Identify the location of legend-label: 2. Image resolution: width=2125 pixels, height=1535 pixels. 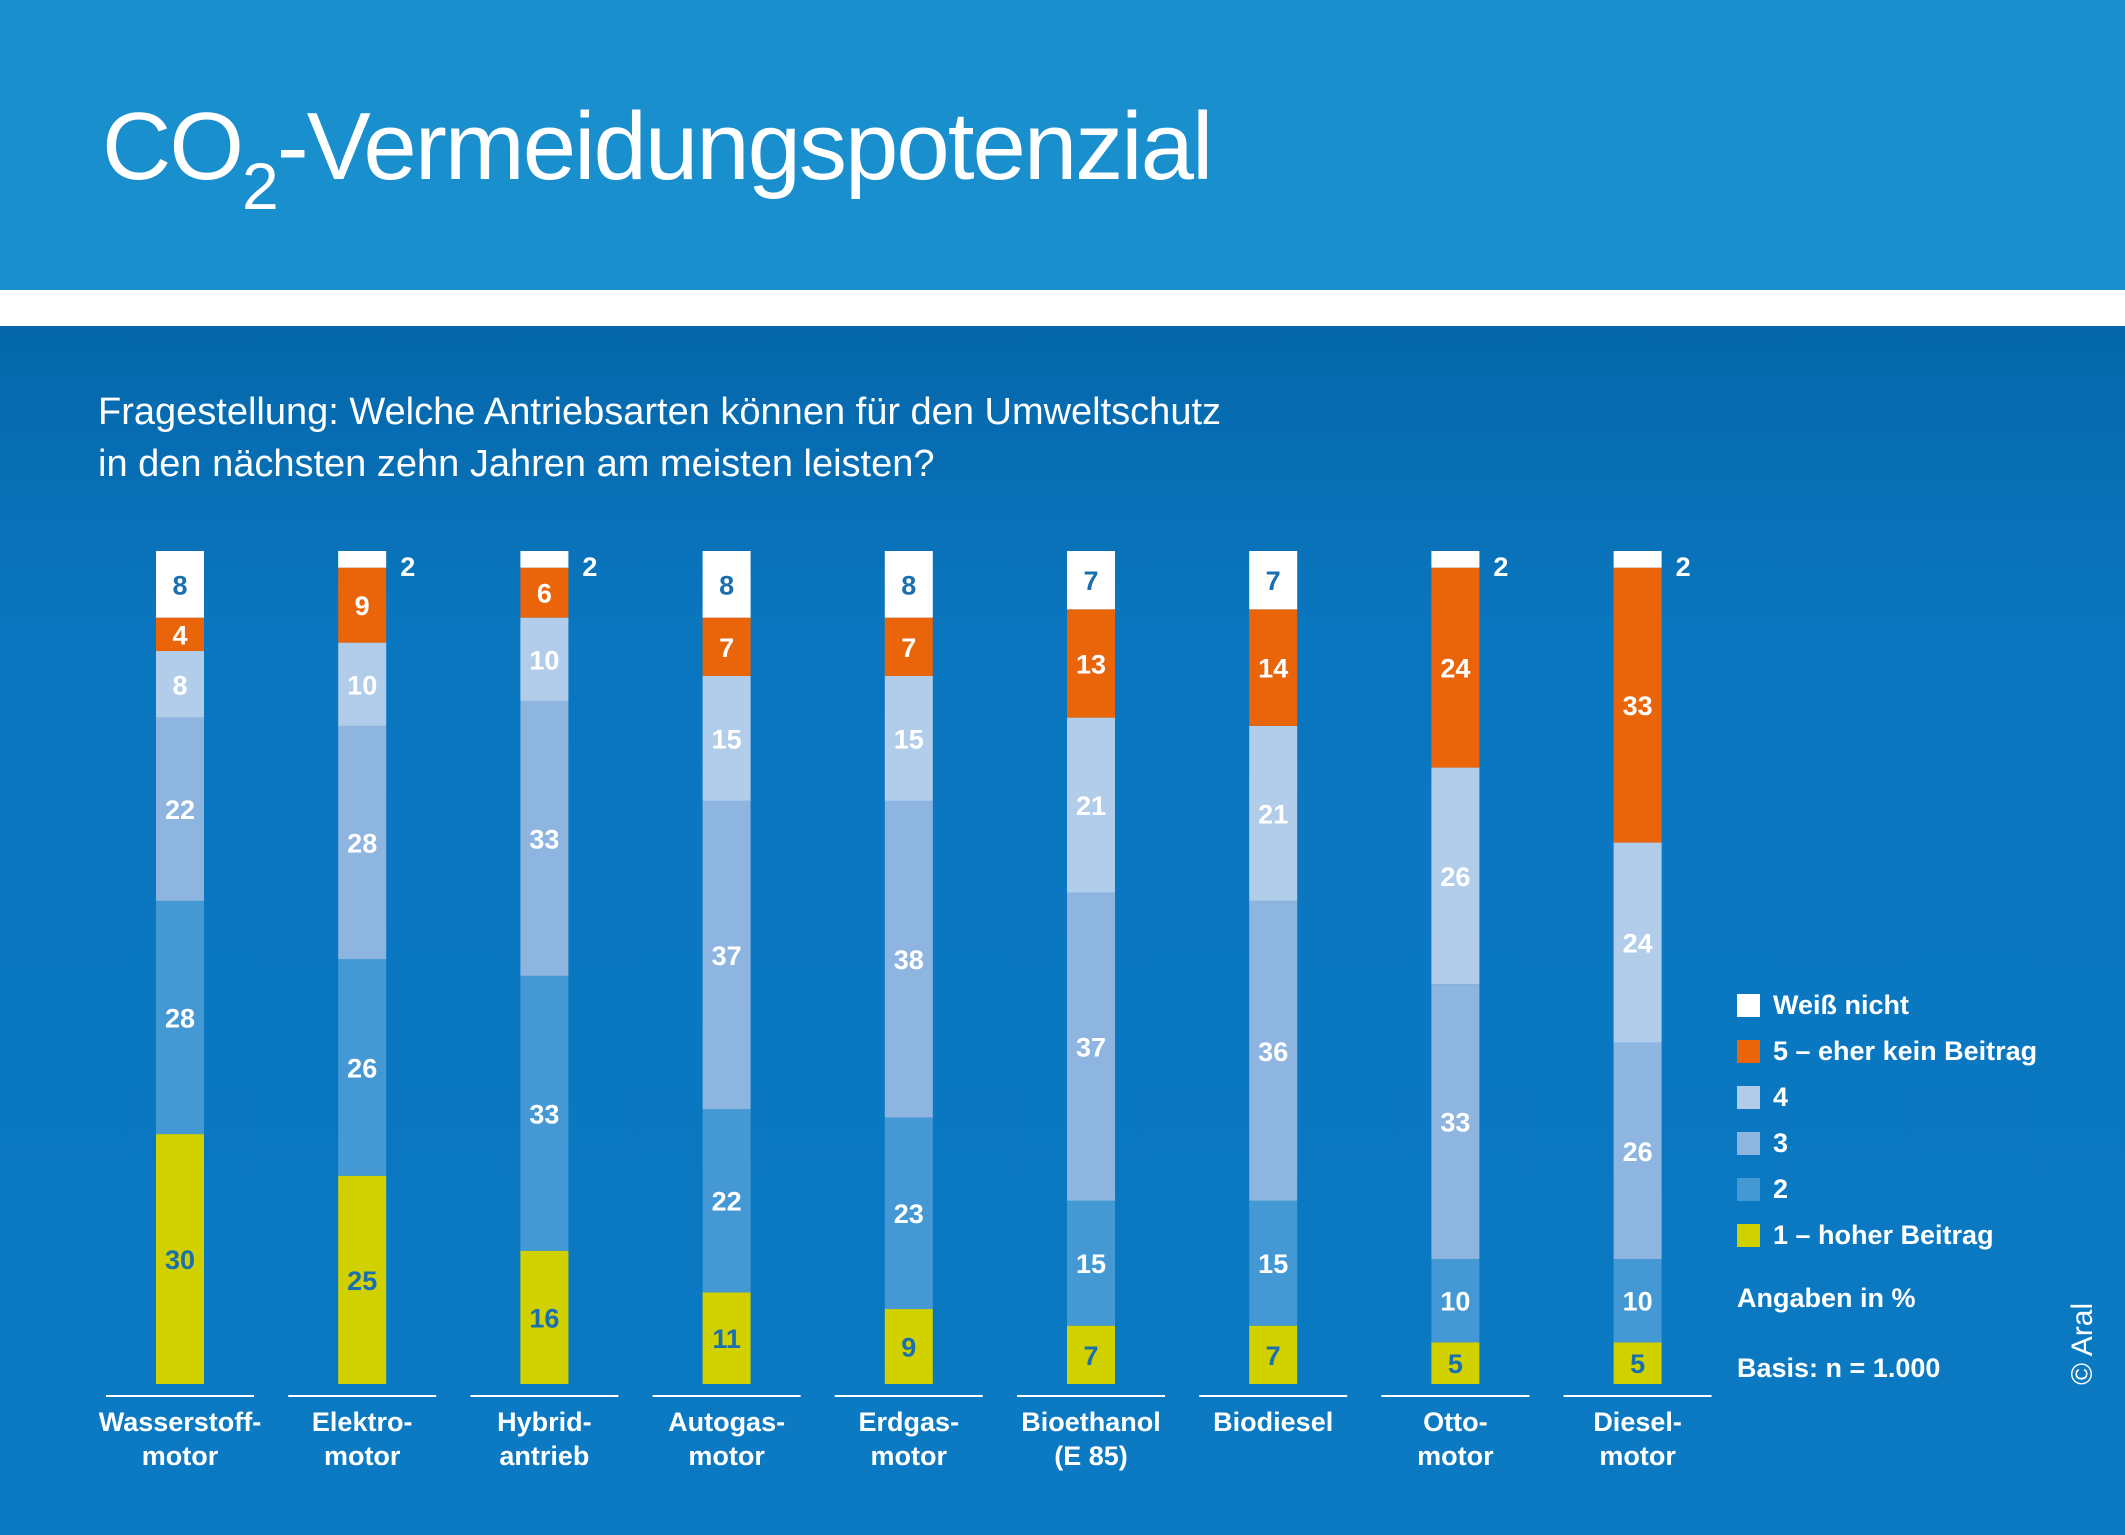
(1781, 1189).